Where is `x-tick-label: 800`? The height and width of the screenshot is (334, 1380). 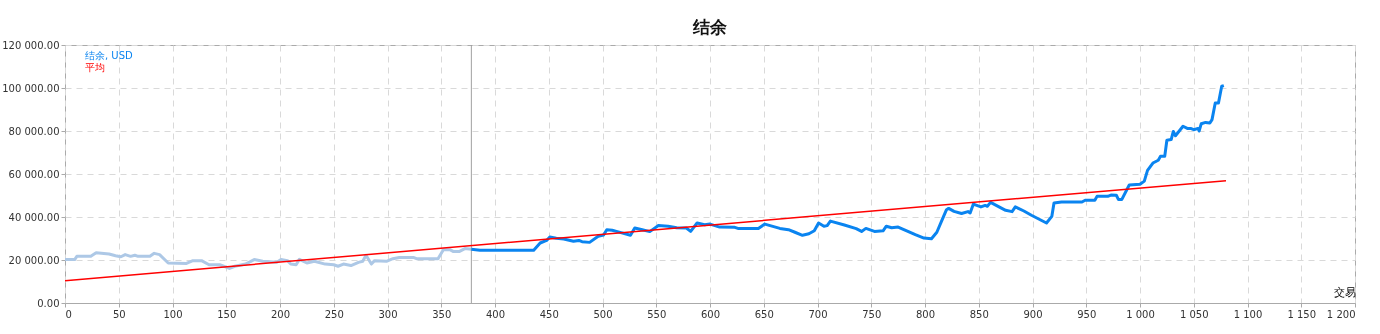
x-tick-label: 800 is located at coordinates (925, 314).